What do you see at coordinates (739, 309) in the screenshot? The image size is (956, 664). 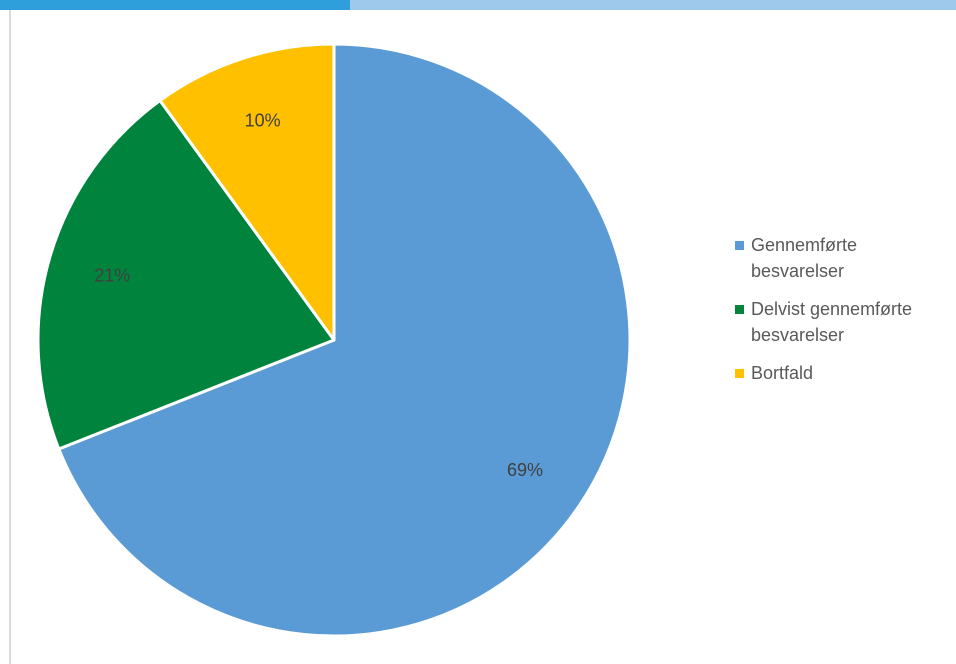 I see `legend-swatch-delvist` at bounding box center [739, 309].